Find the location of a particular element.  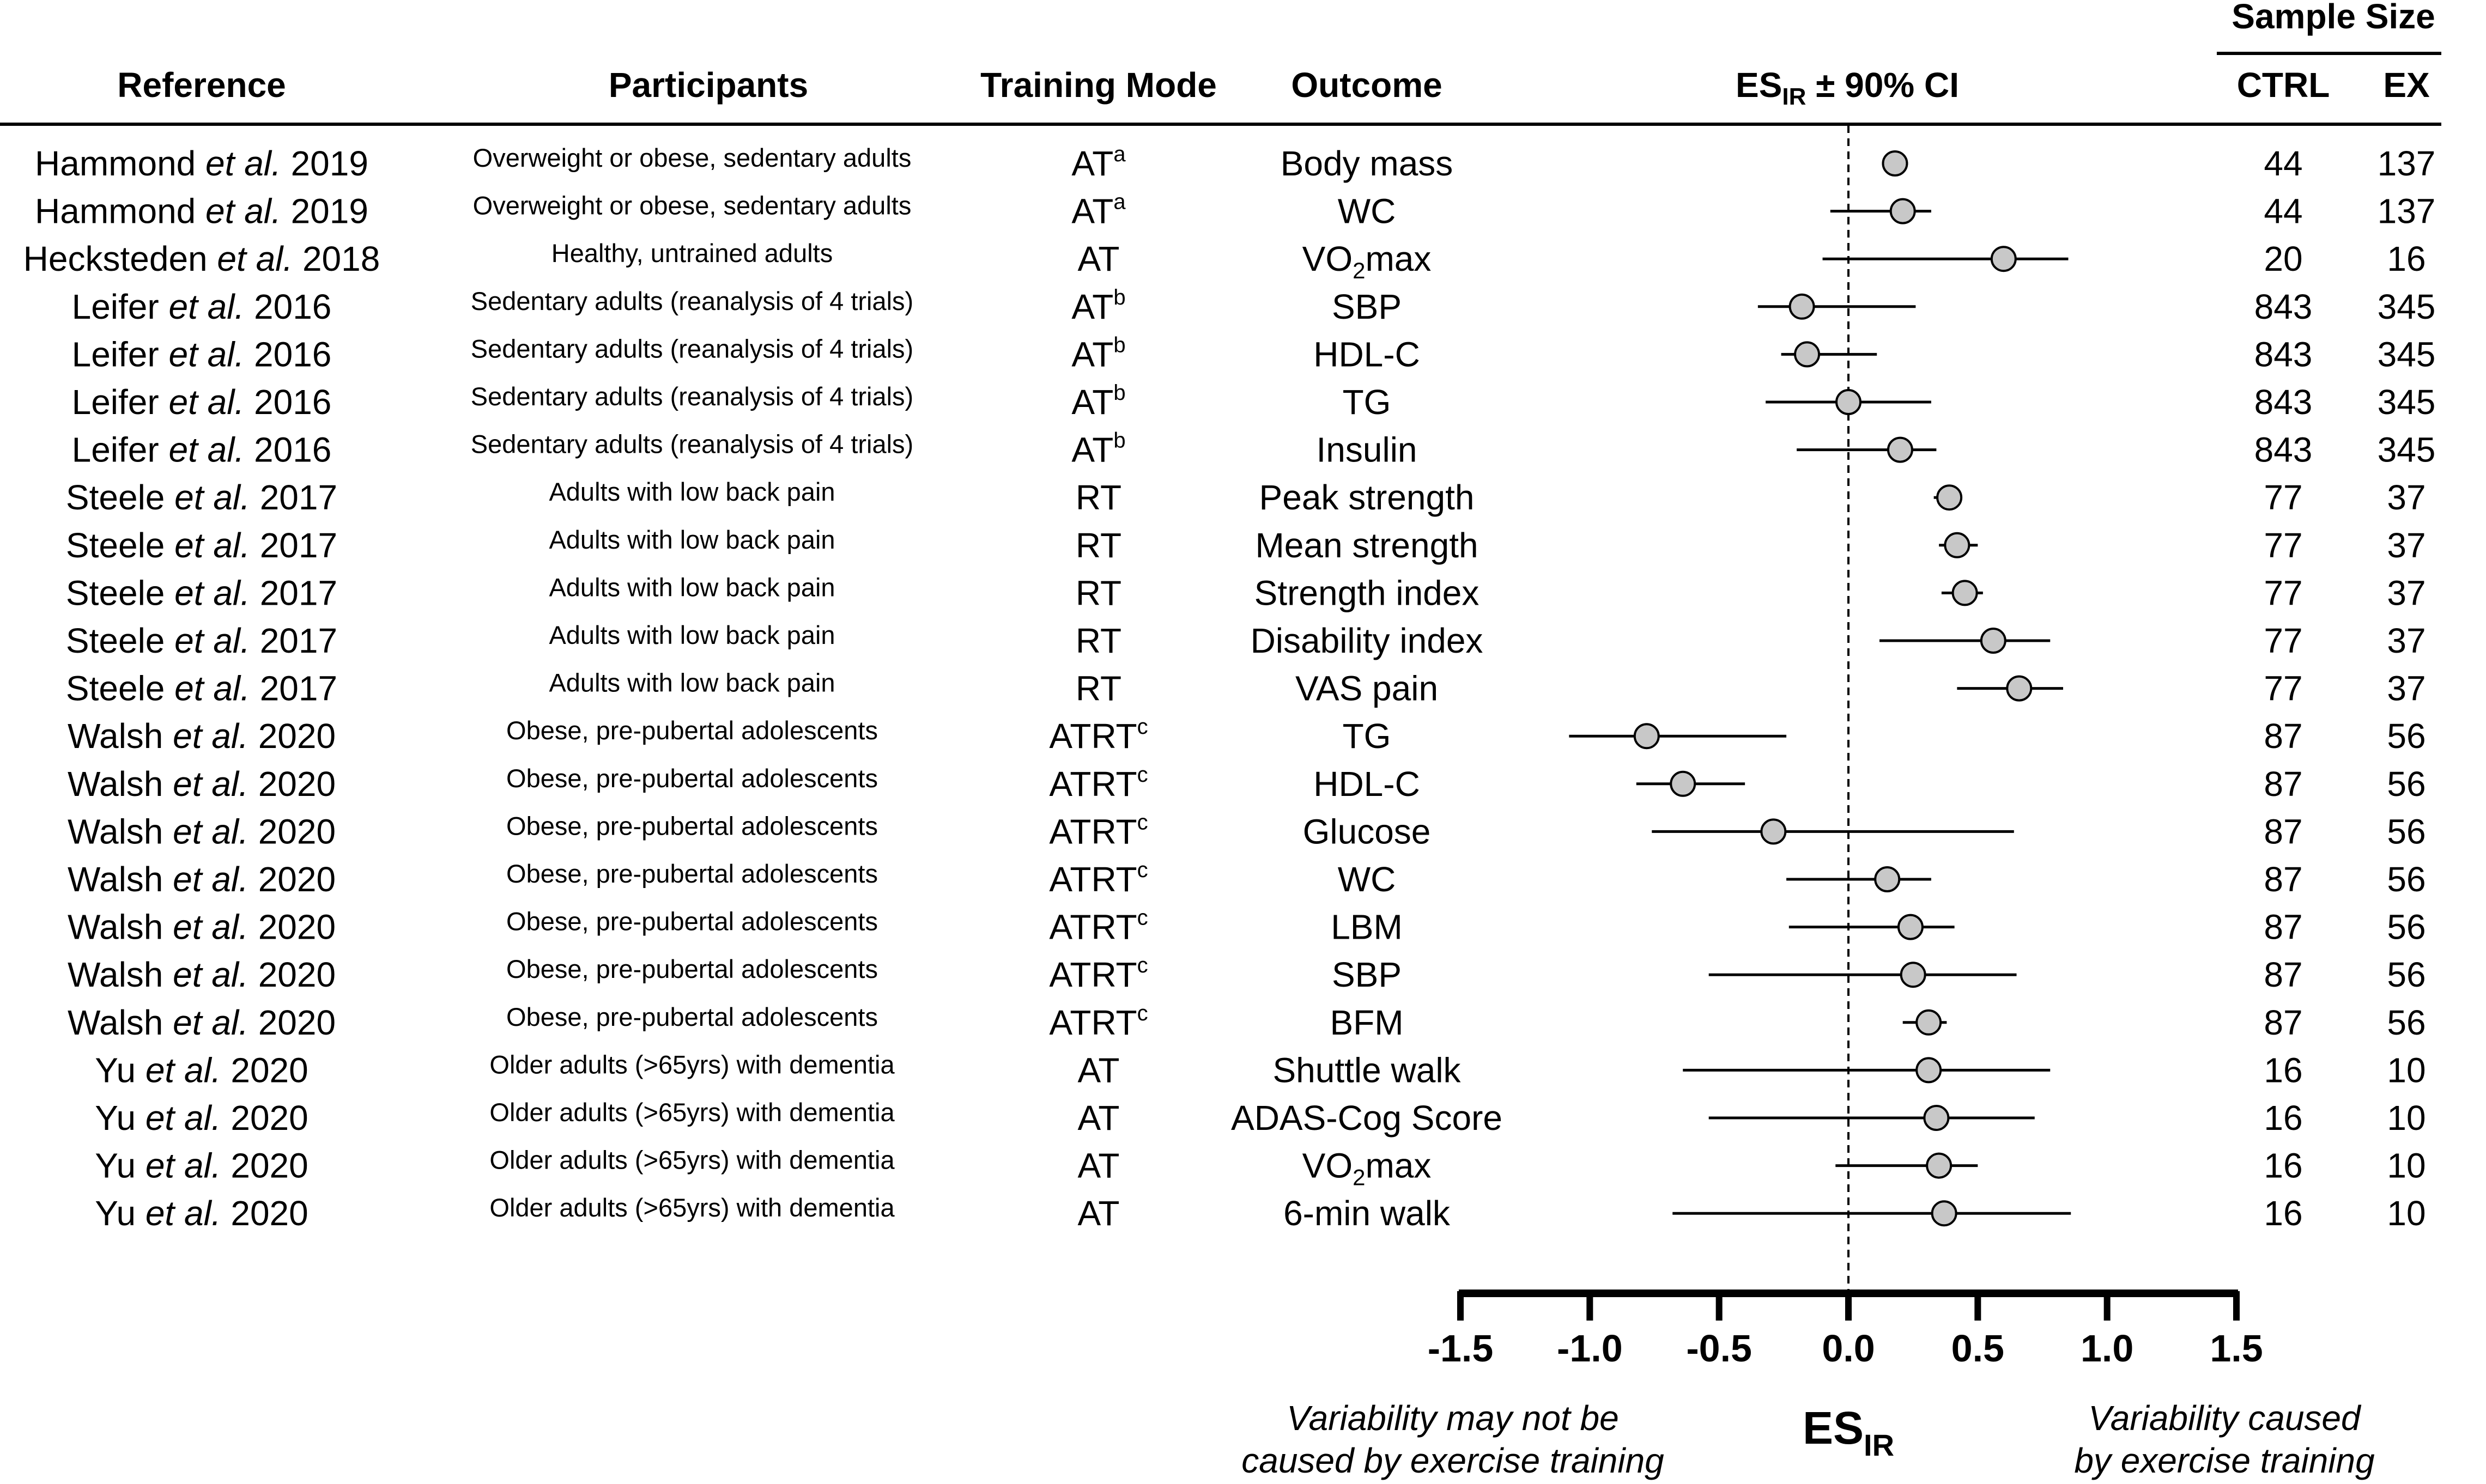

outcome-subscript: 2 is located at coordinates (1359, 270).